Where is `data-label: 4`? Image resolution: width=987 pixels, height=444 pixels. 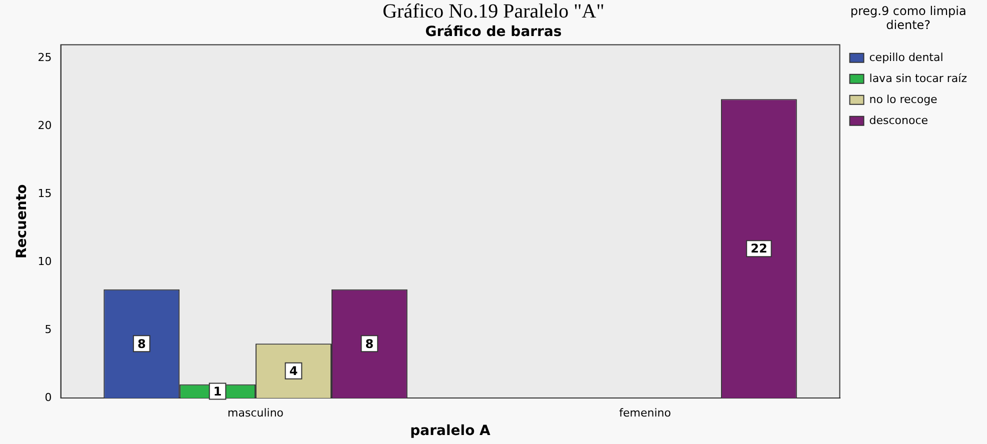 data-label: 4 is located at coordinates (293, 371).